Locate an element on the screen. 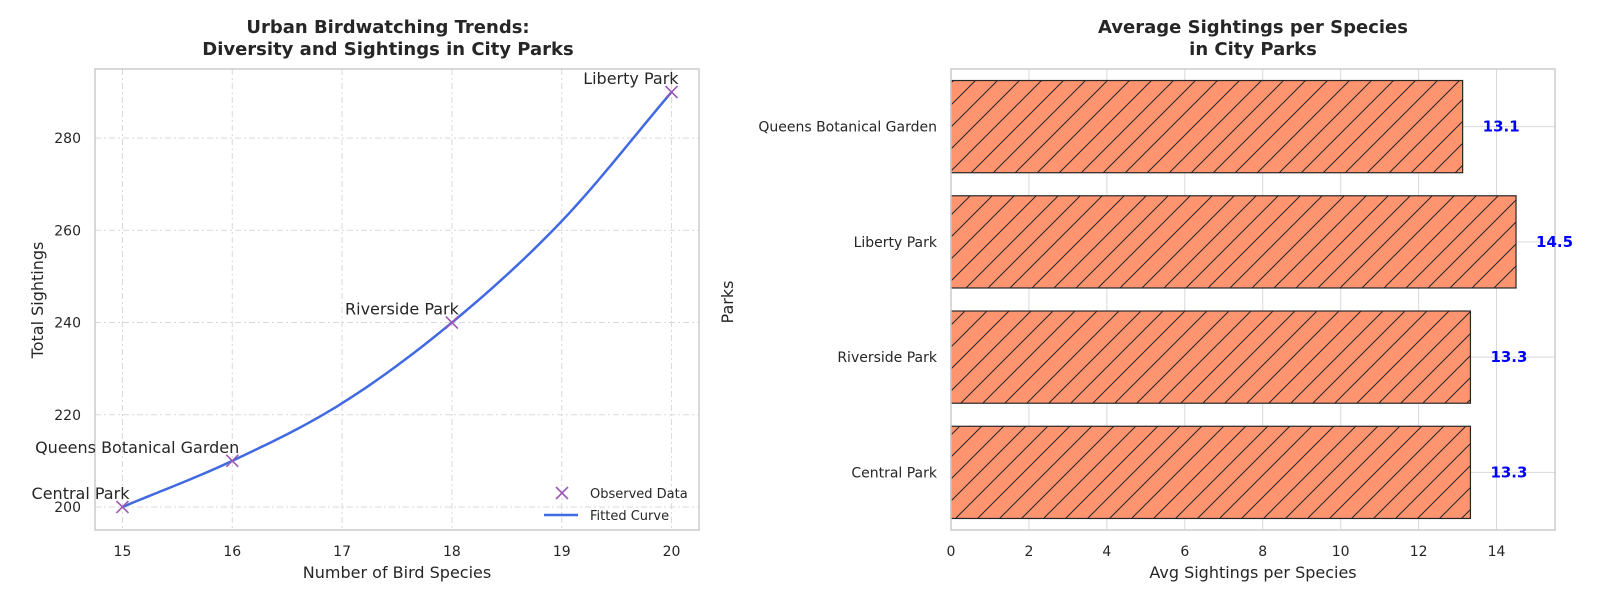 The height and width of the screenshot is (600, 1600). bar-xtick-label: 6 is located at coordinates (1184, 552).